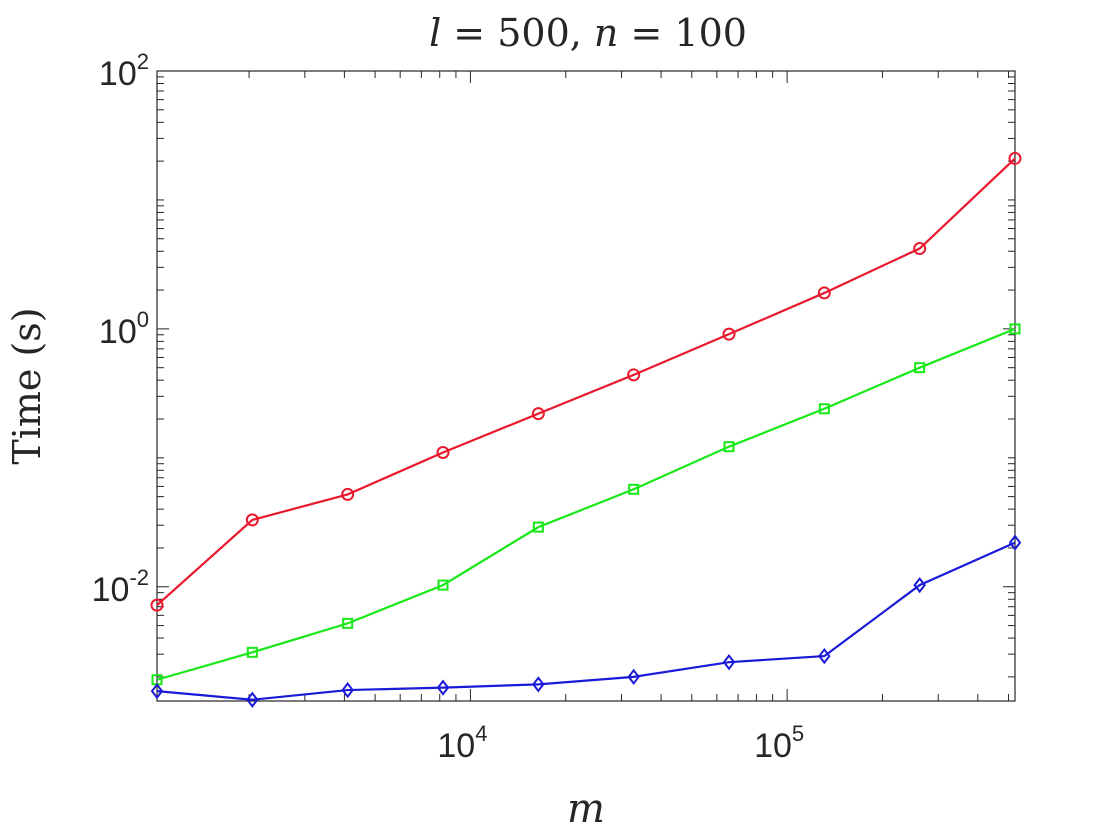 The width and height of the screenshot is (1120, 840). Describe the element at coordinates (143, 61) in the screenshot. I see `y-tick-exp: 2` at that location.